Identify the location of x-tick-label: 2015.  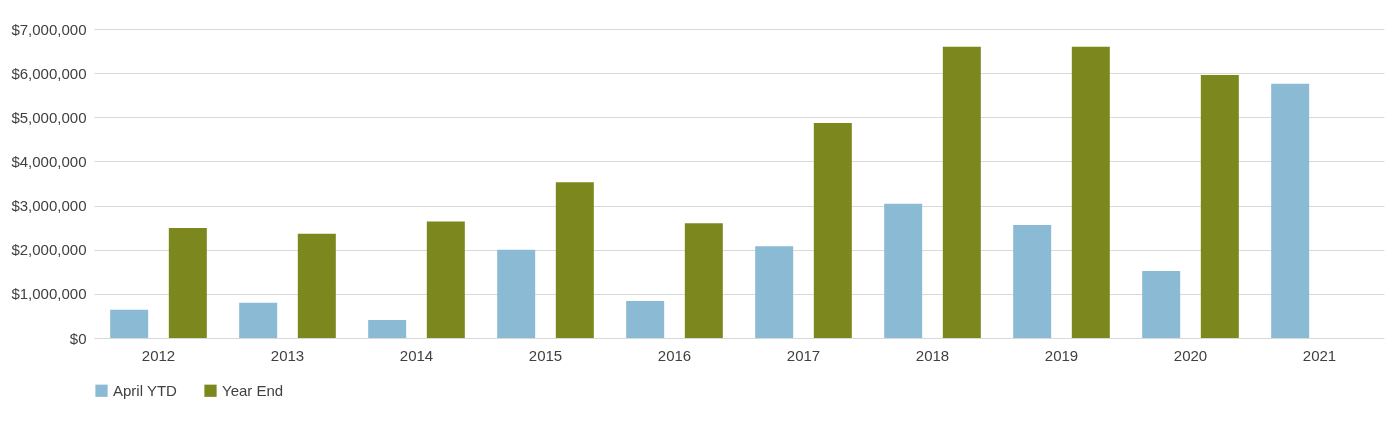
(545, 355).